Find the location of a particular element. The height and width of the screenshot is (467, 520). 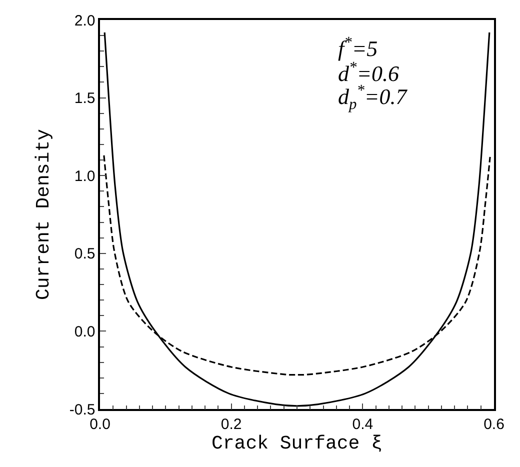

x-tick-label: 0.4 is located at coordinates (363, 424).